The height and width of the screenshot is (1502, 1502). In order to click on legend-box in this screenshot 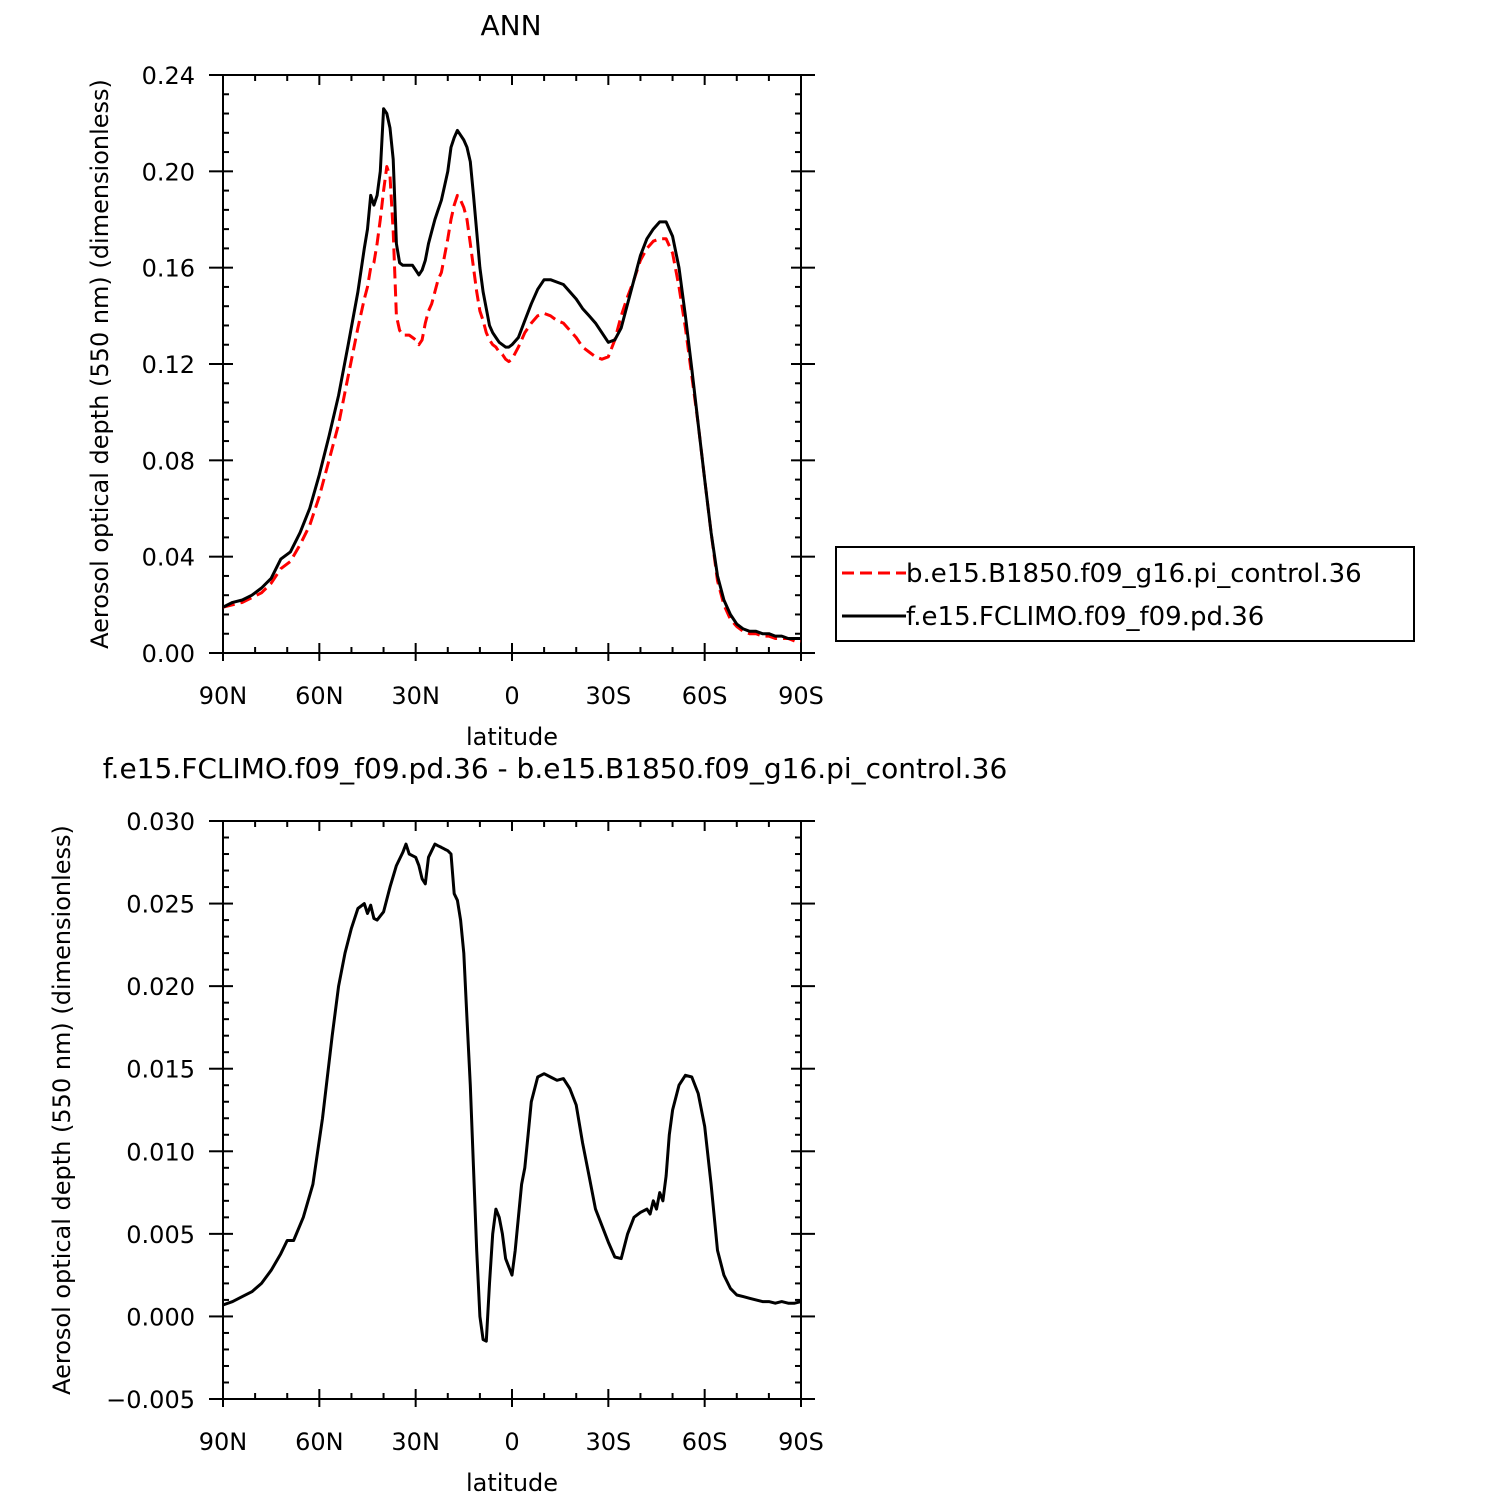, I will do `click(1125, 594)`.